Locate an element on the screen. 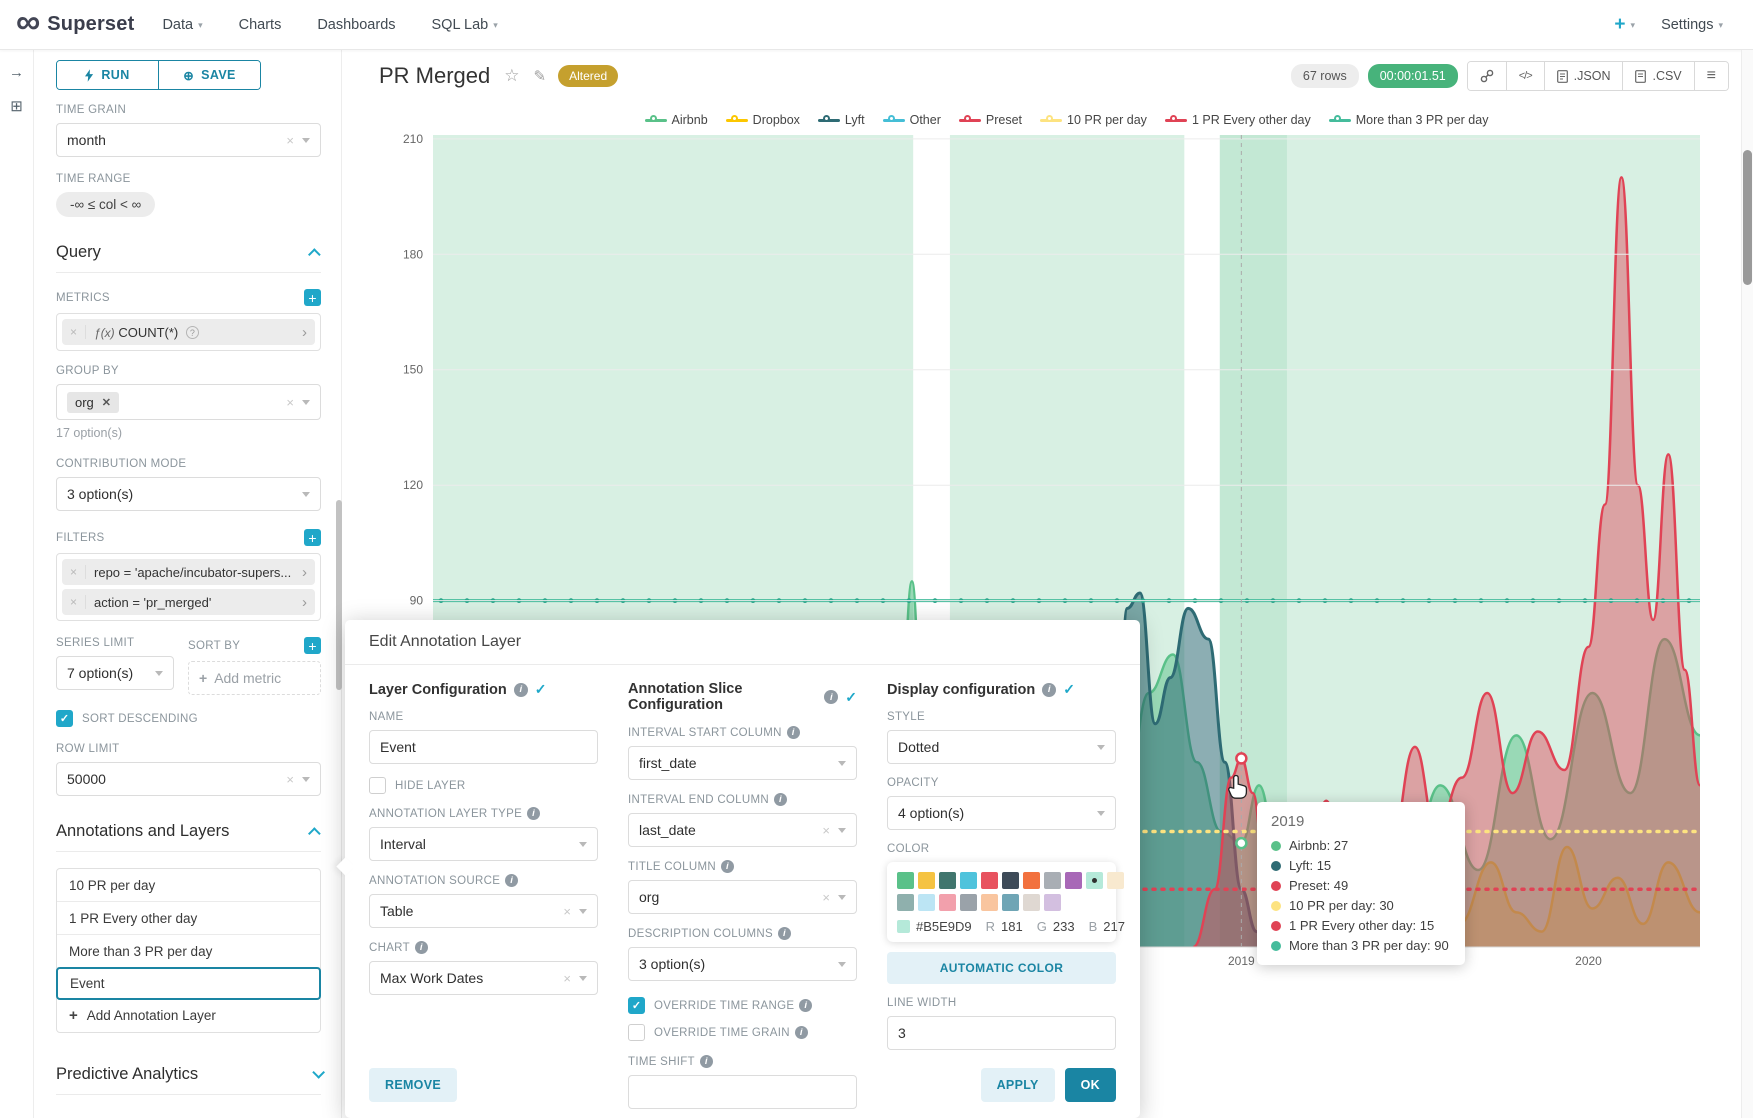 The height and width of the screenshot is (1118, 1753). legend-item-other: Other is located at coordinates (911, 120).